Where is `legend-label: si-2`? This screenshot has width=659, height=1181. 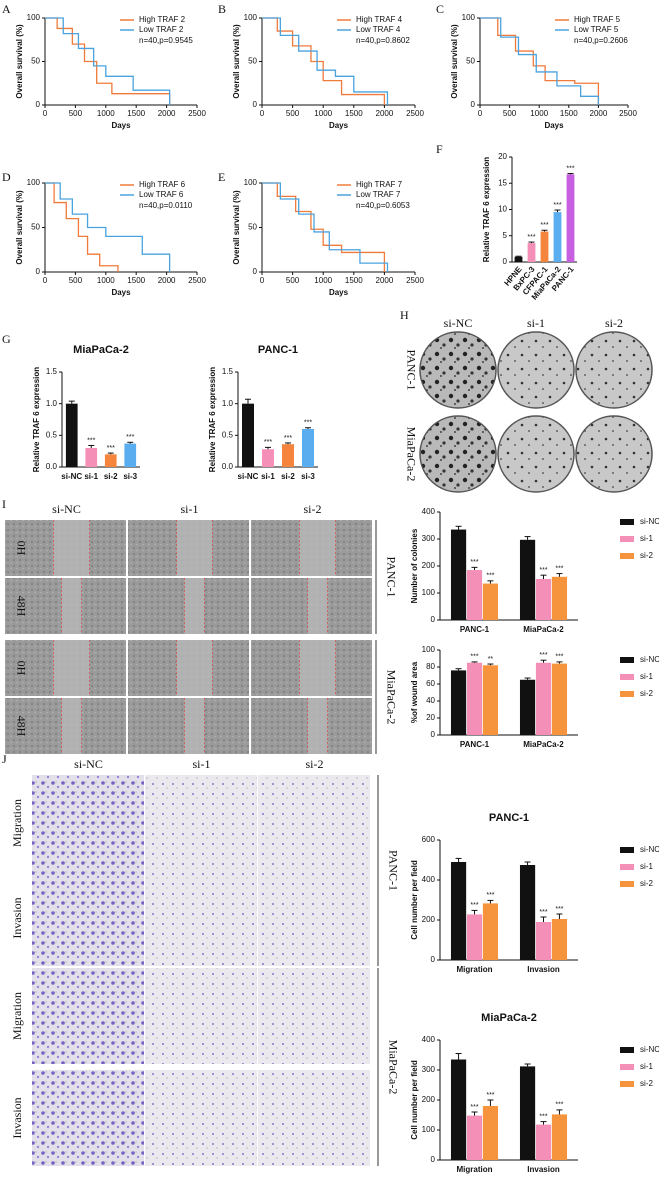
legend-label: si-2 is located at coordinates (646, 555).